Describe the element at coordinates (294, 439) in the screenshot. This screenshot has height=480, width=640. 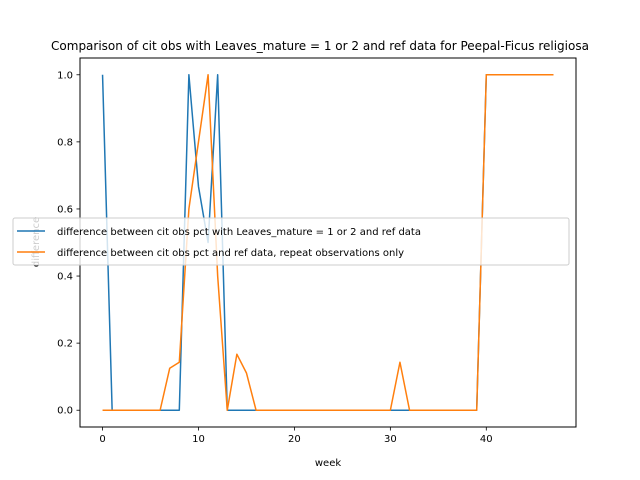
I see `x-tick-label: 20` at that location.